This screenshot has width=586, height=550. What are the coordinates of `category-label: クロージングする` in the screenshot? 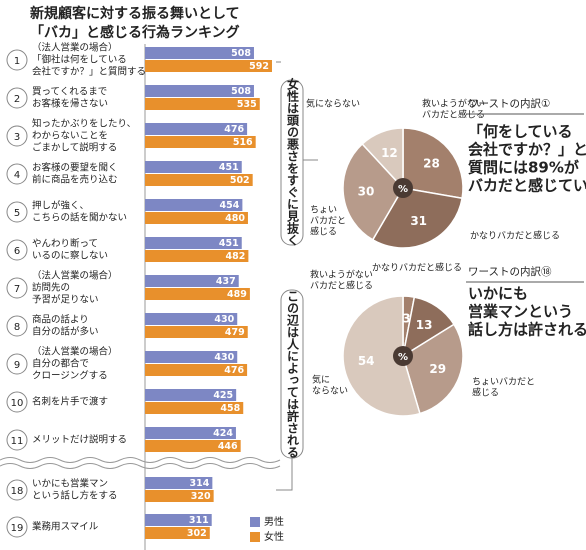 It's located at (70, 376).